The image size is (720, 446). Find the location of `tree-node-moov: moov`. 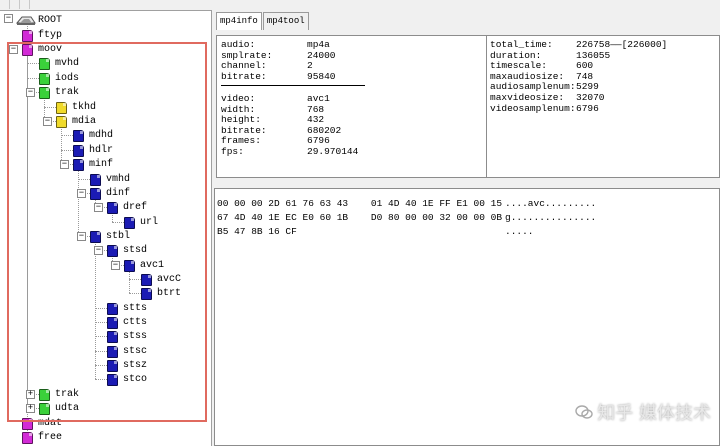

tree-node-moov: moov is located at coordinates (42, 49).